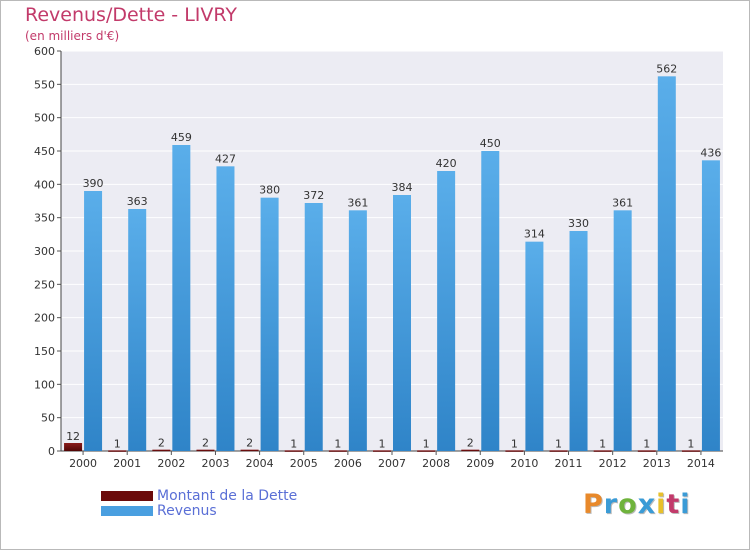 The width and height of the screenshot is (750, 550). I want to click on x-tick-label: 2004, so click(260, 463).